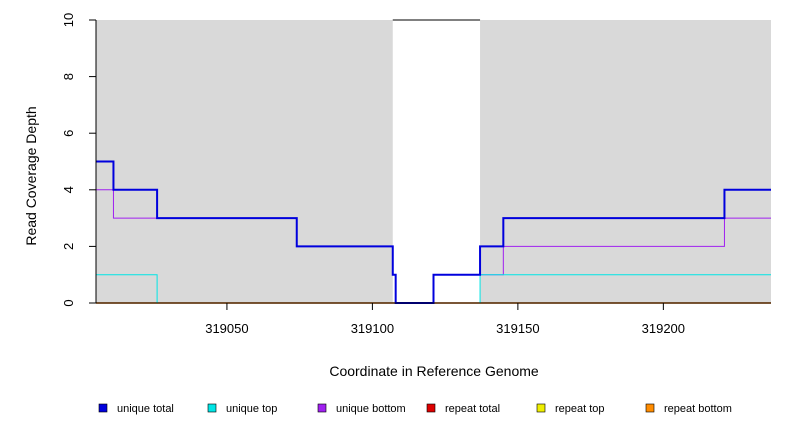 The width and height of the screenshot is (792, 432). What do you see at coordinates (517, 328) in the screenshot?
I see `x-tick-label-2: 319150` at bounding box center [517, 328].